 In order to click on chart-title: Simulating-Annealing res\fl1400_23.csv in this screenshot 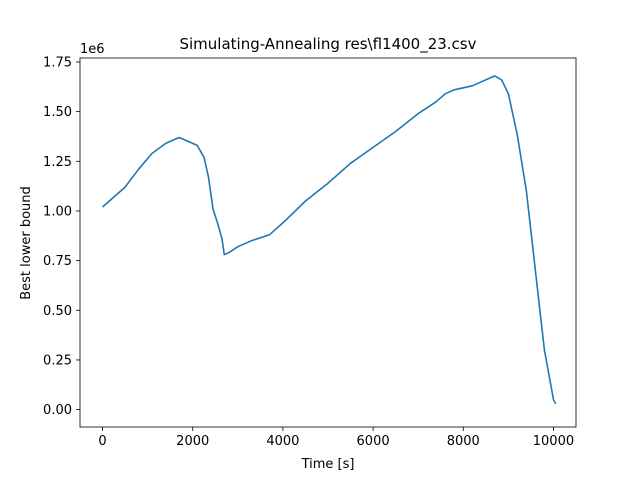, I will do `click(327, 44)`.